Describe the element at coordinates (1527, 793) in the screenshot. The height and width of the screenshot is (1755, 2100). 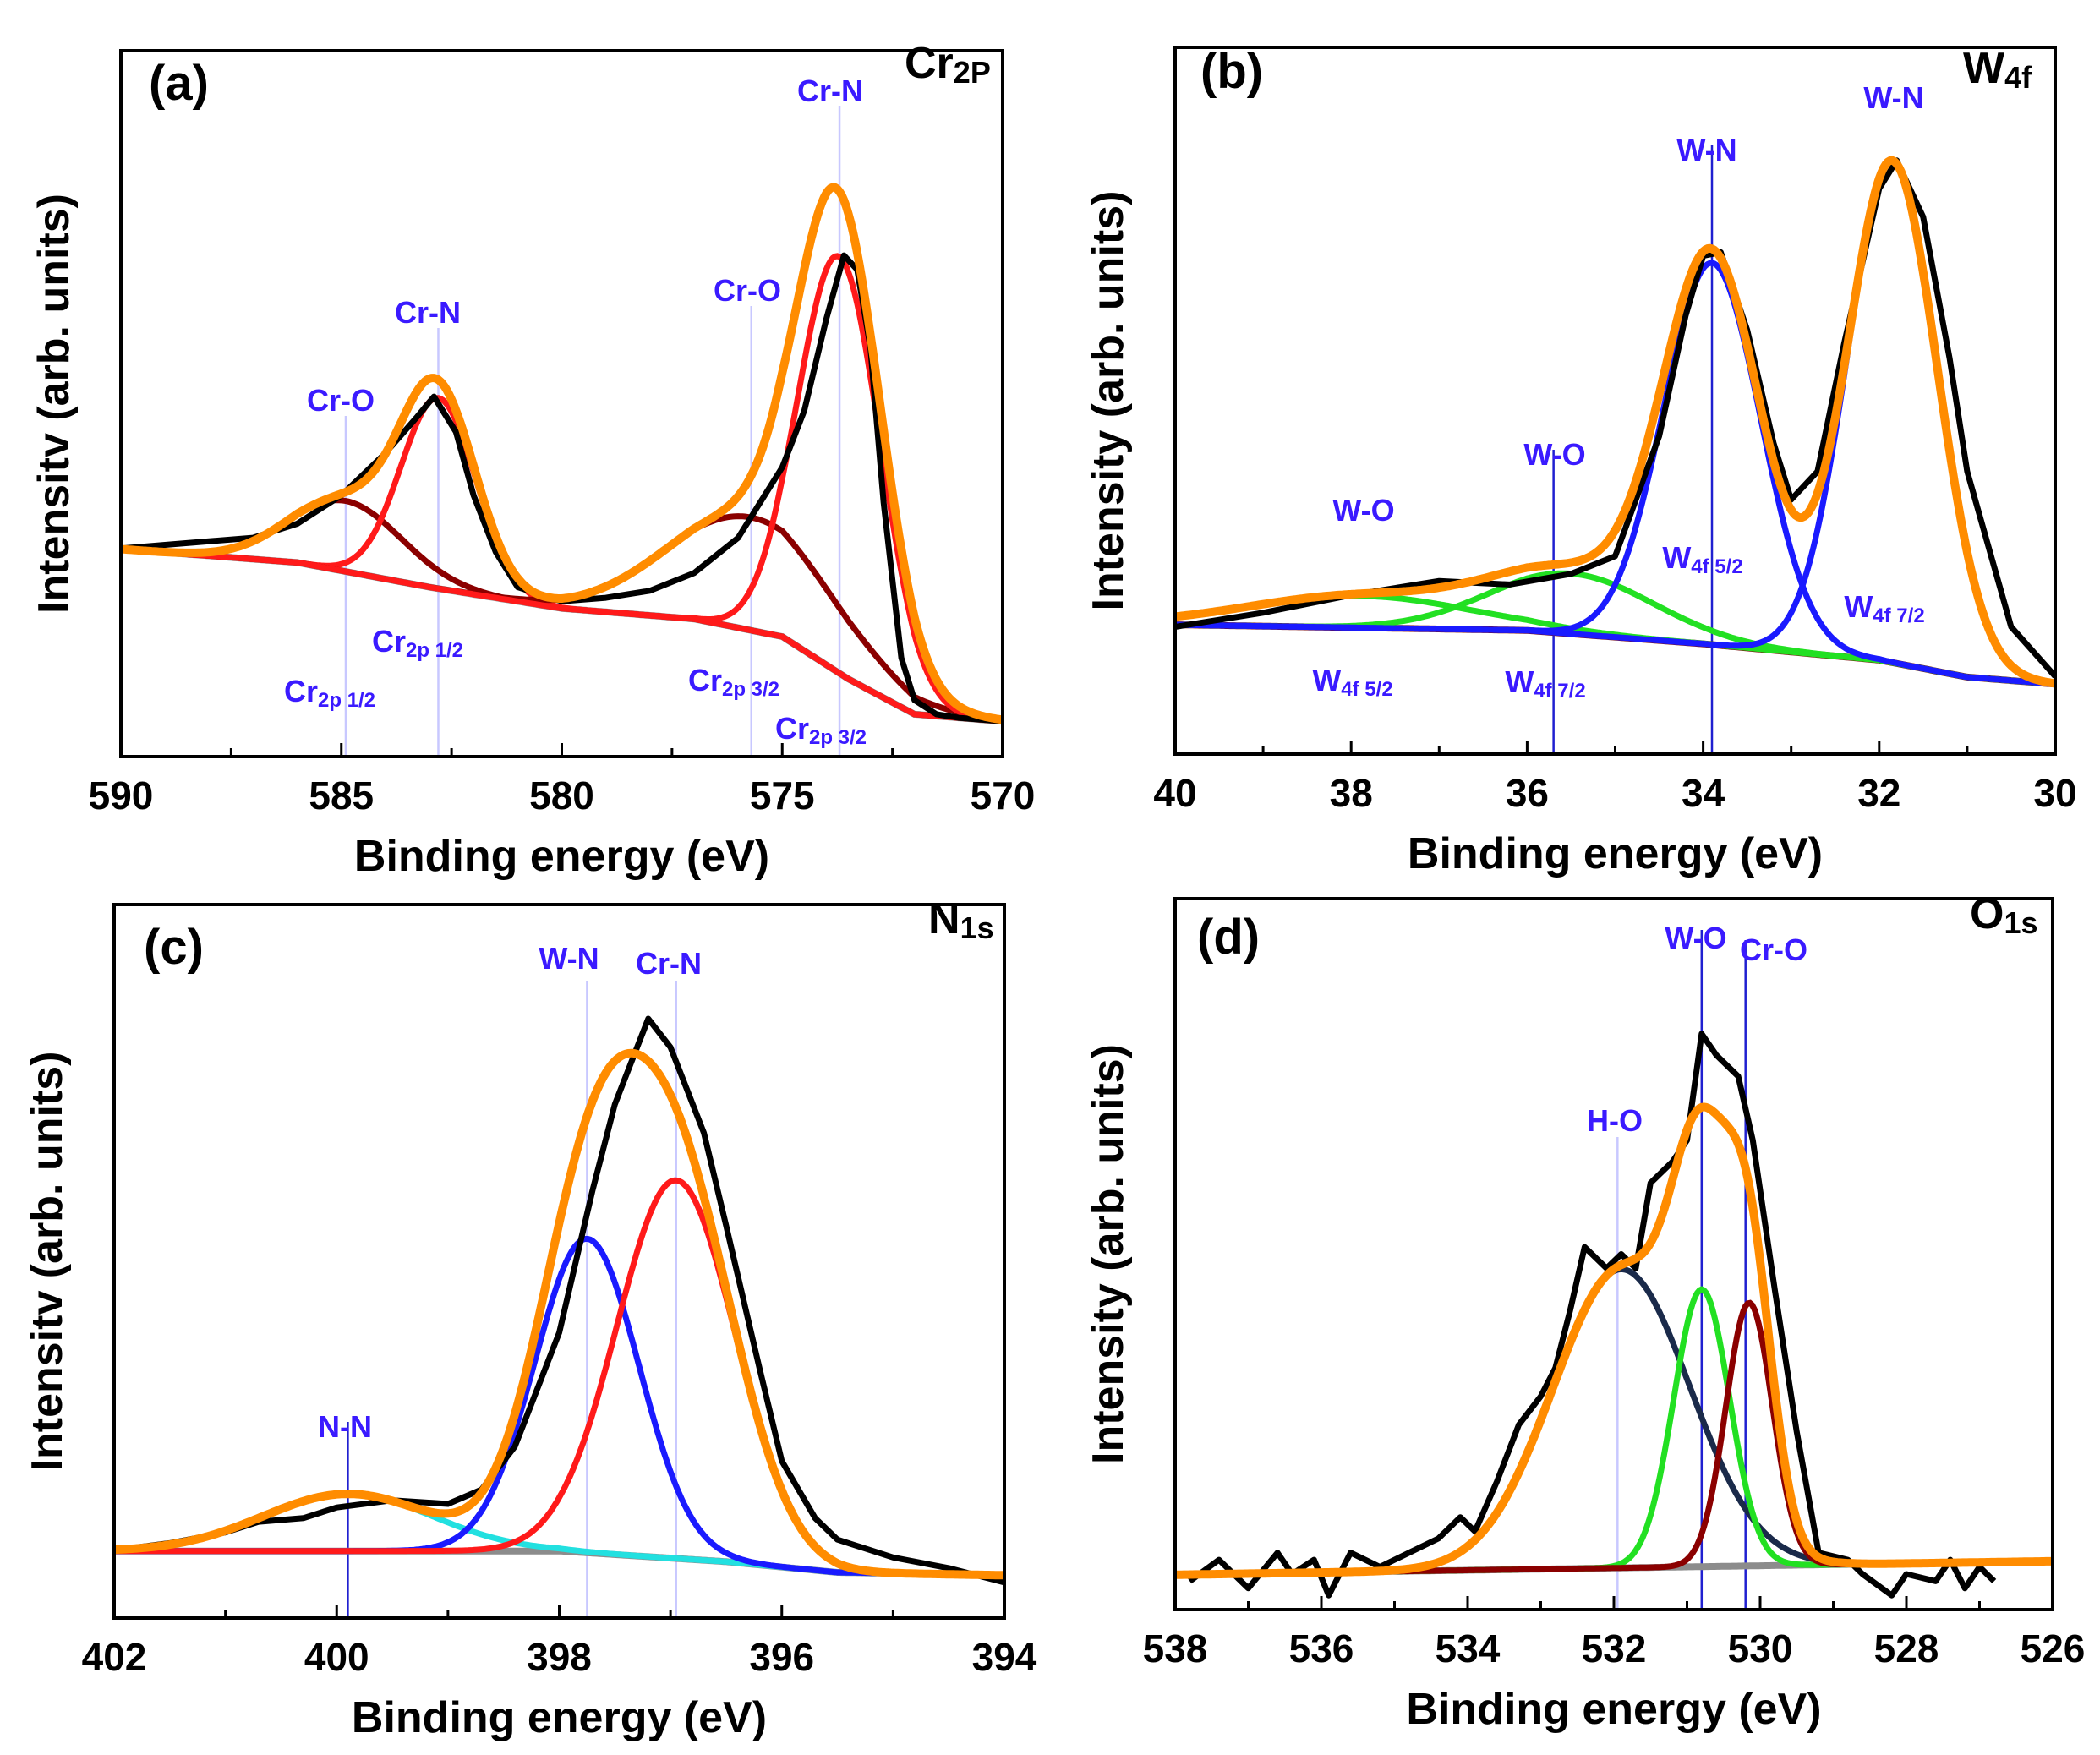
I see `x-tick-label: 36` at that location.